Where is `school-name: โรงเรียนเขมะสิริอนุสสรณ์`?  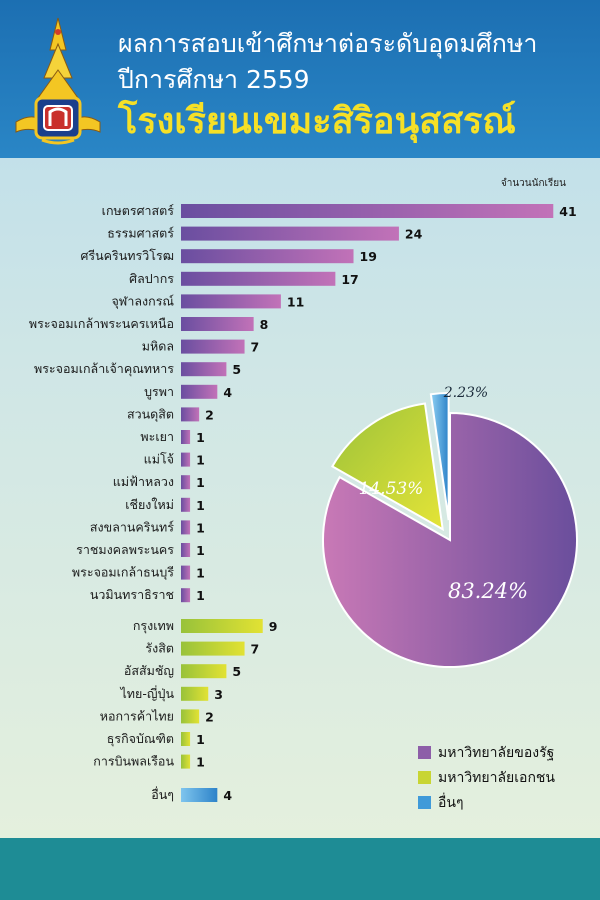
school-name: โรงเรียนเขมะสิริอนุสสรณ์ is located at coordinates (317, 121).